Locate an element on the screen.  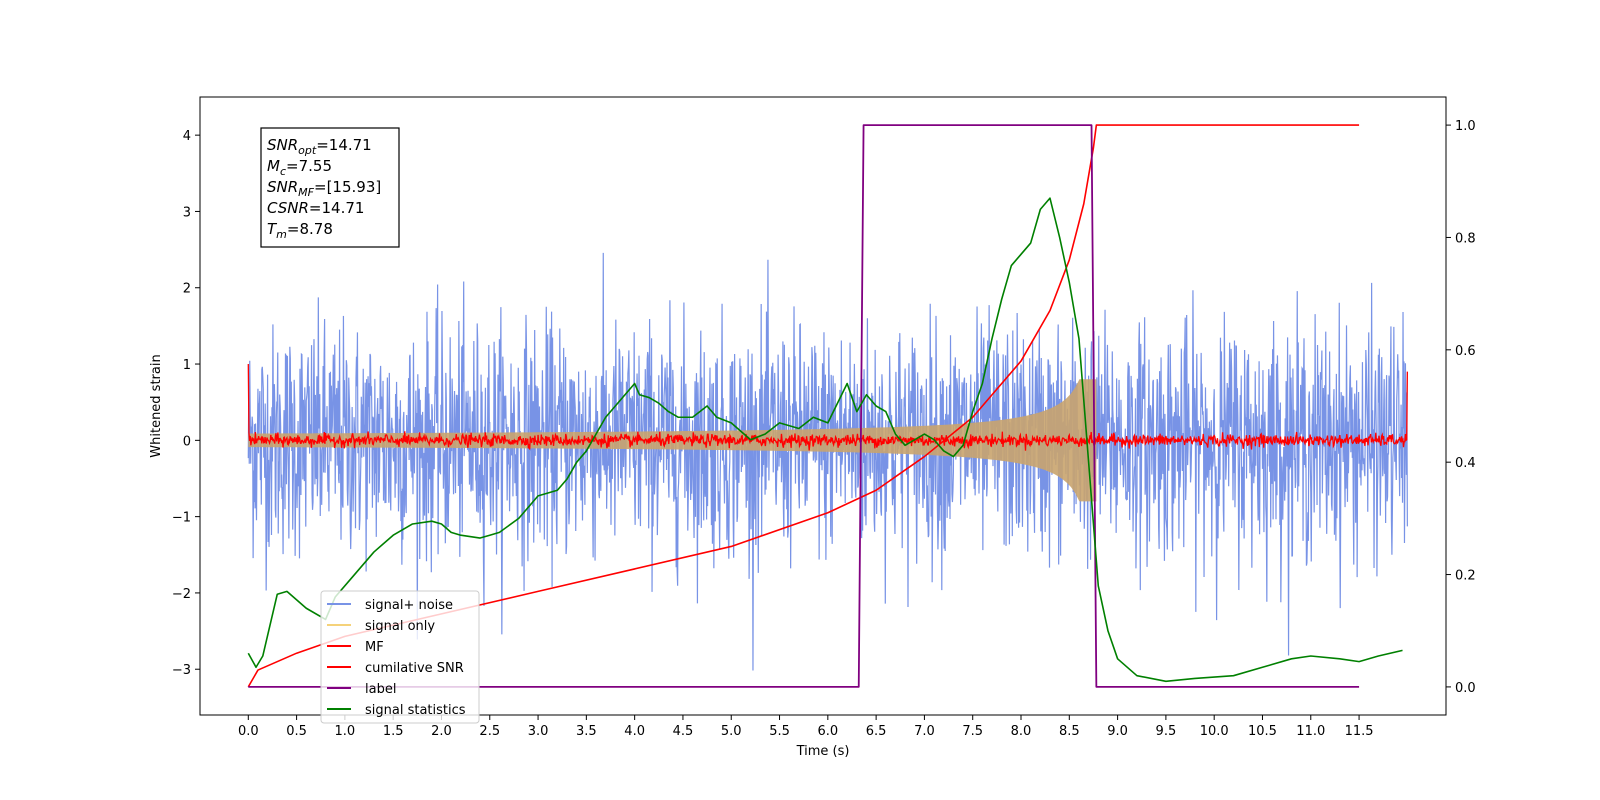
x-tick-label: 7.5 is located at coordinates (972, 731).